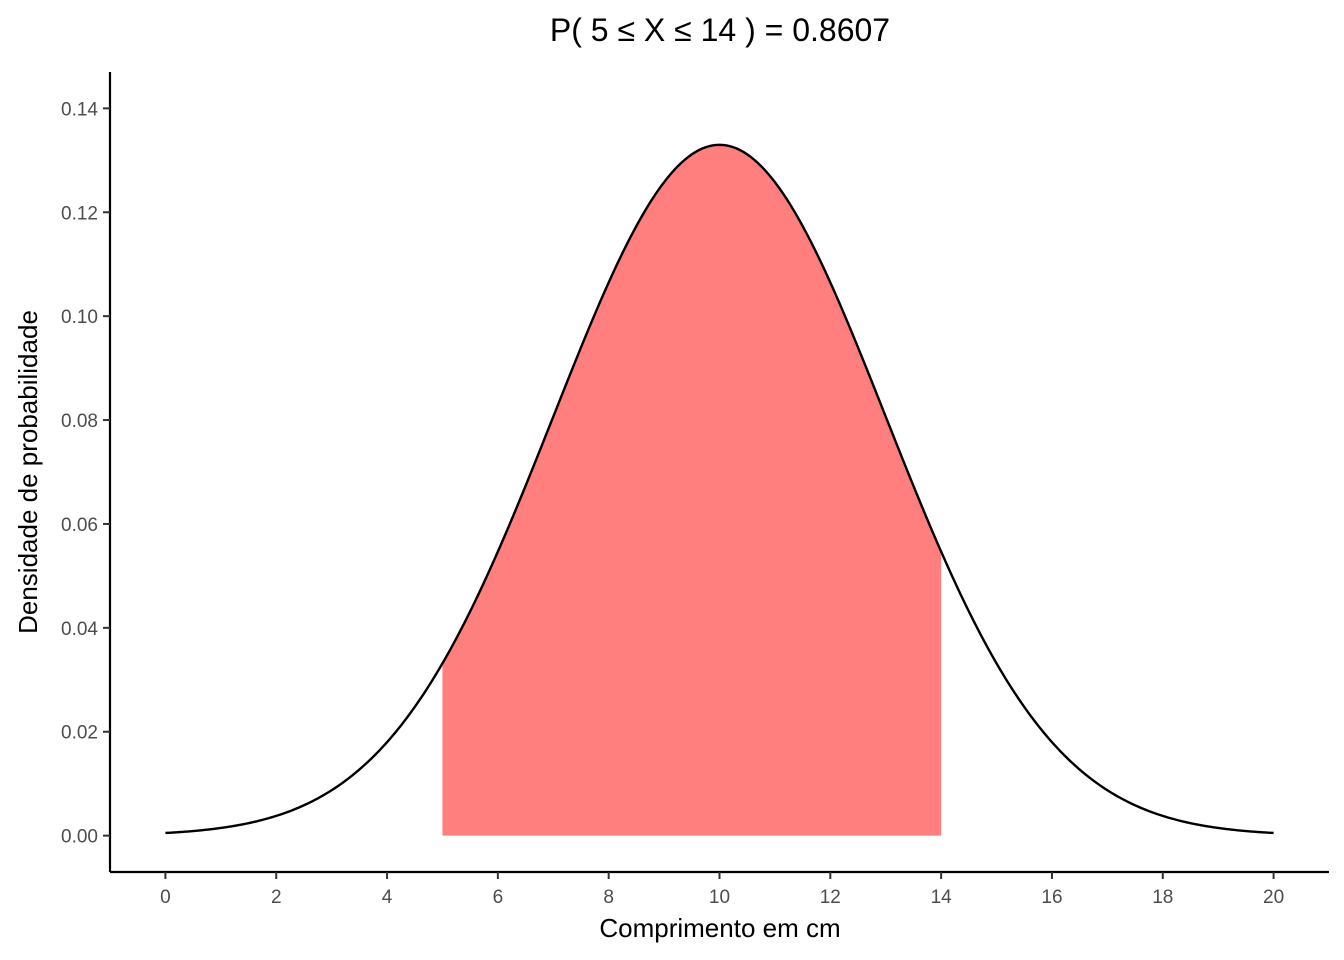 This screenshot has height=960, width=1344. Describe the element at coordinates (28, 472) in the screenshot. I see `y-axis-label: Densidade de probabilidade` at that location.